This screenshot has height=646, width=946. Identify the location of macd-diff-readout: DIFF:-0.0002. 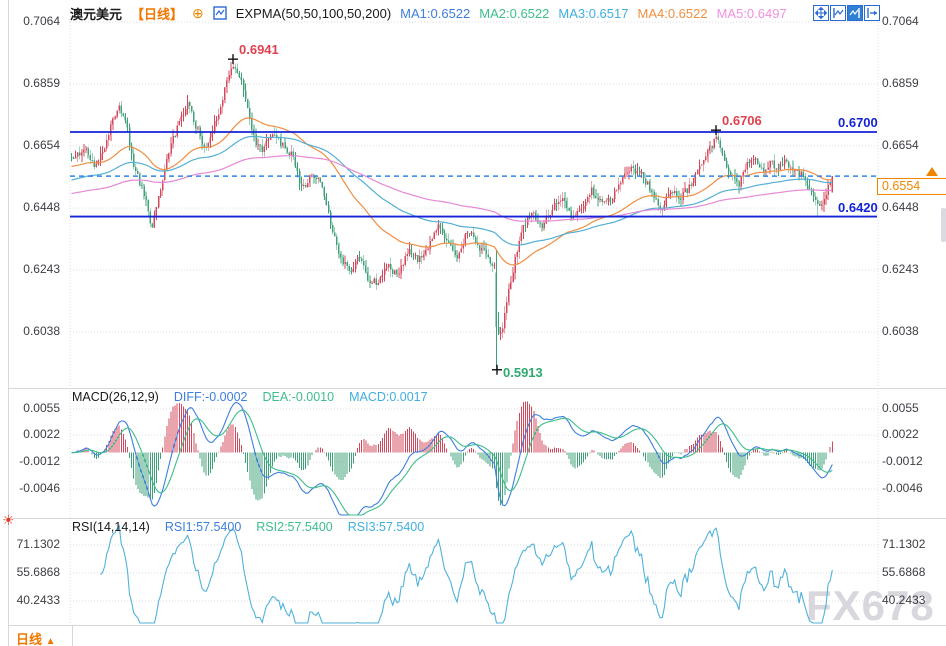
(210, 397).